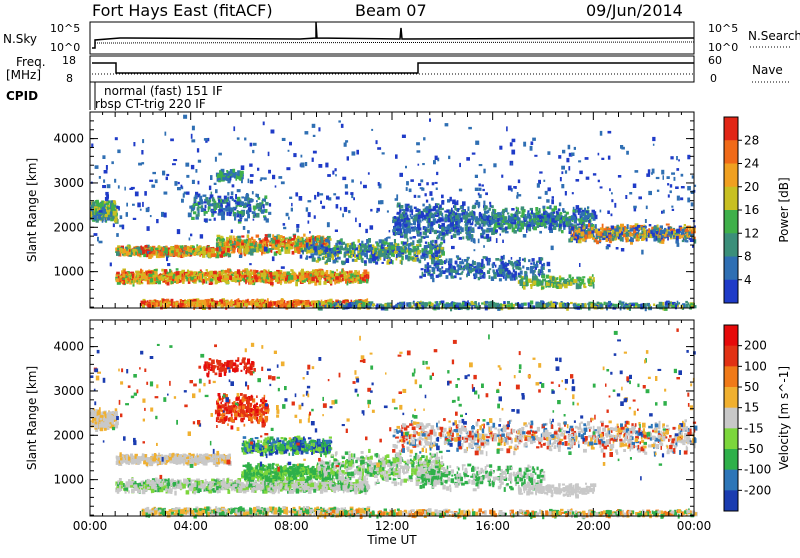 The height and width of the screenshot is (558, 800). I want to click on freq-unit: [MHz], so click(23, 75).